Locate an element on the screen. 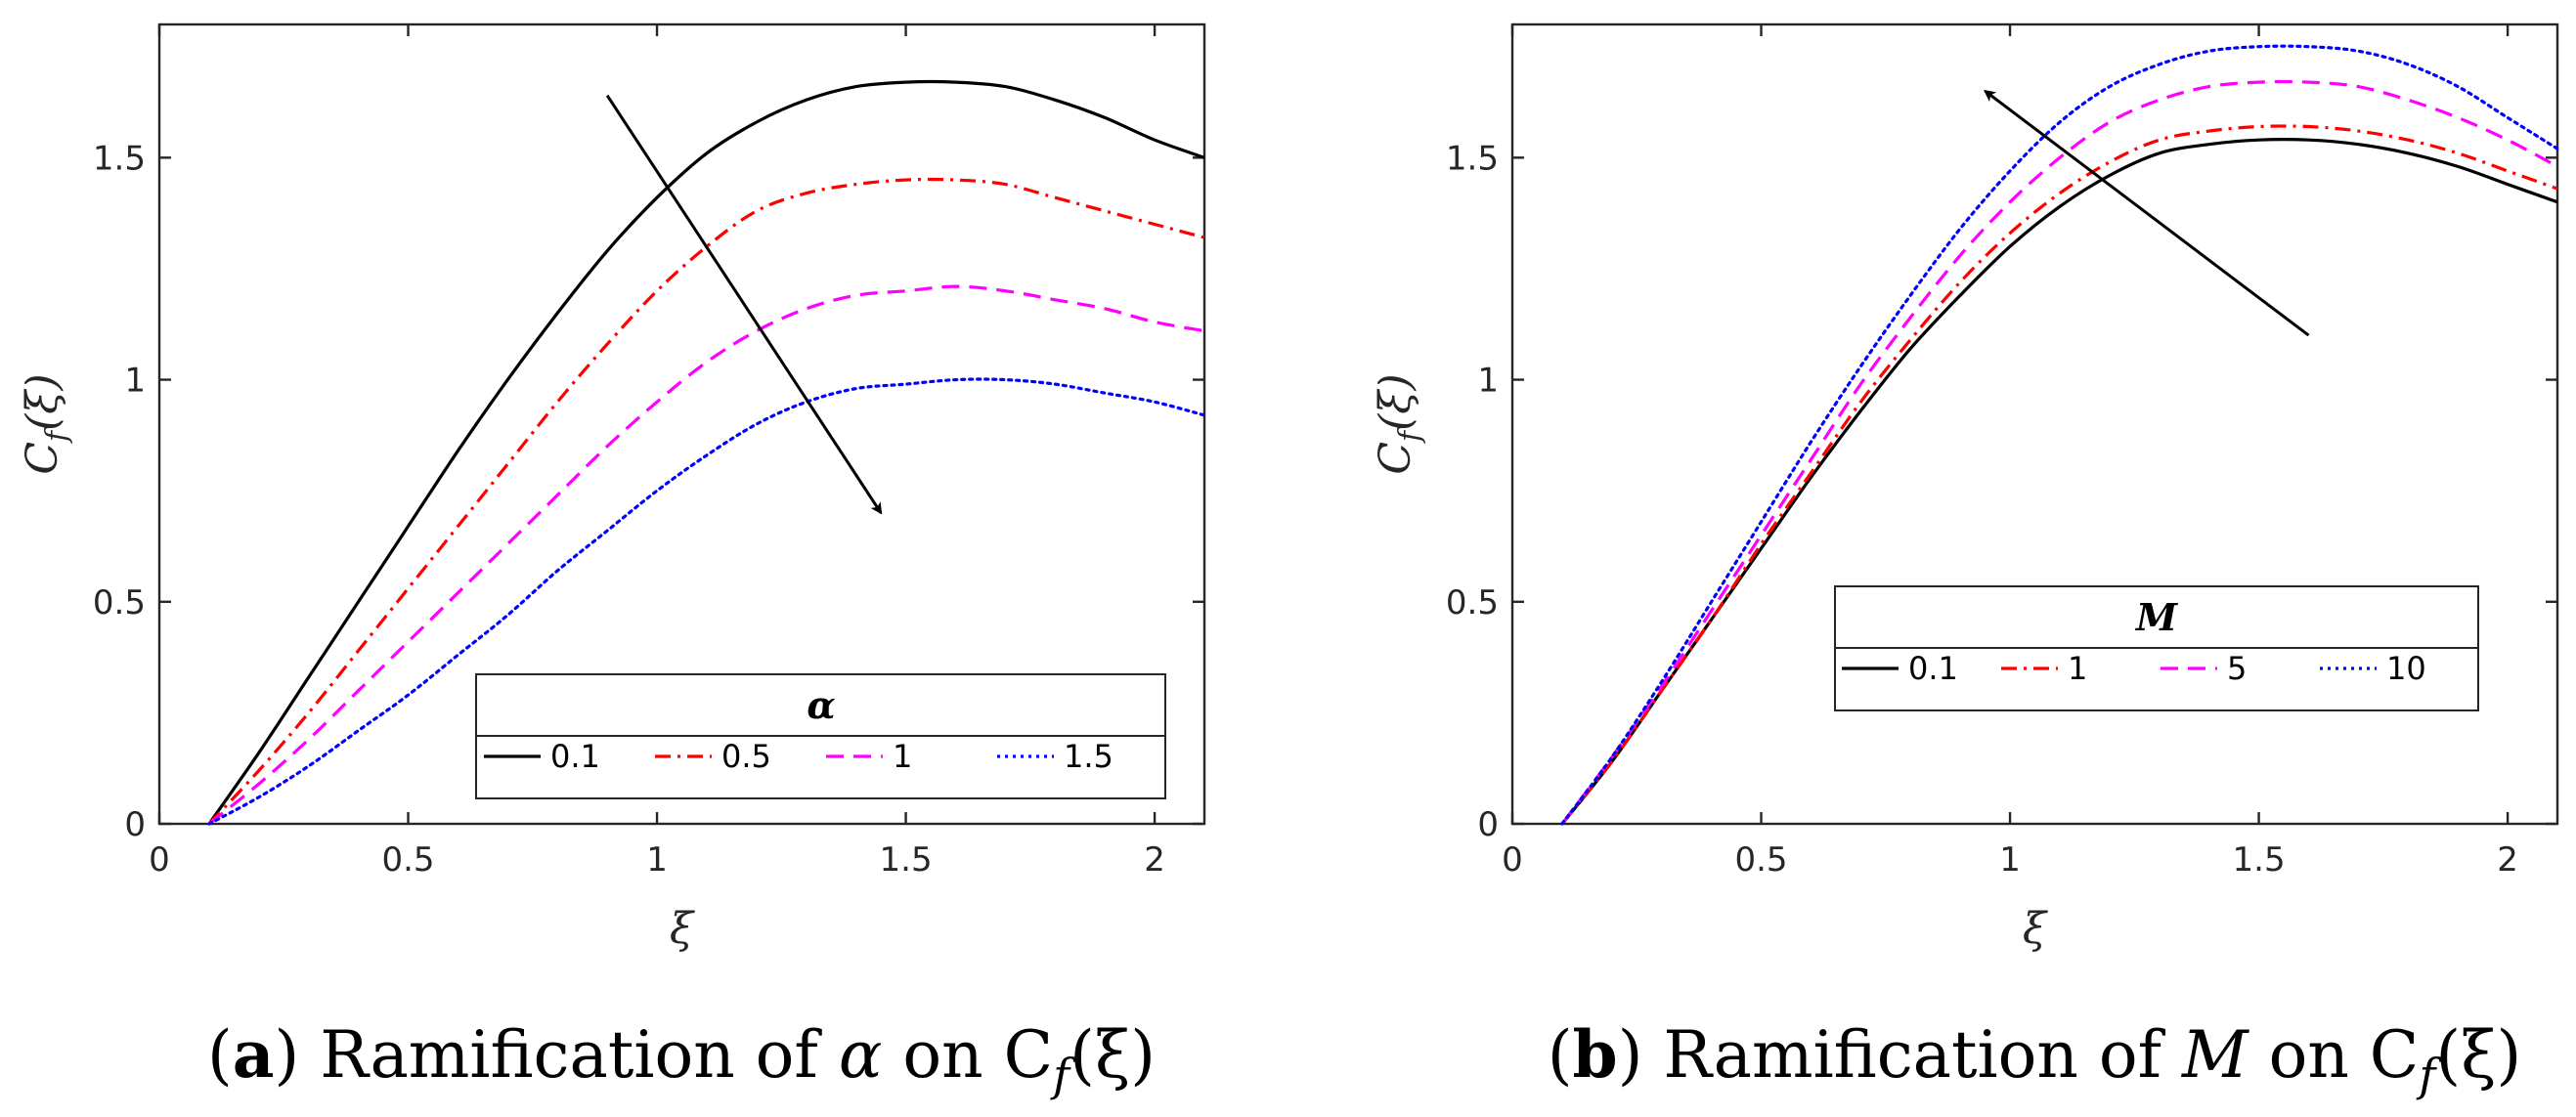  panel-b-legend-label-5: 5 is located at coordinates (2237, 668).